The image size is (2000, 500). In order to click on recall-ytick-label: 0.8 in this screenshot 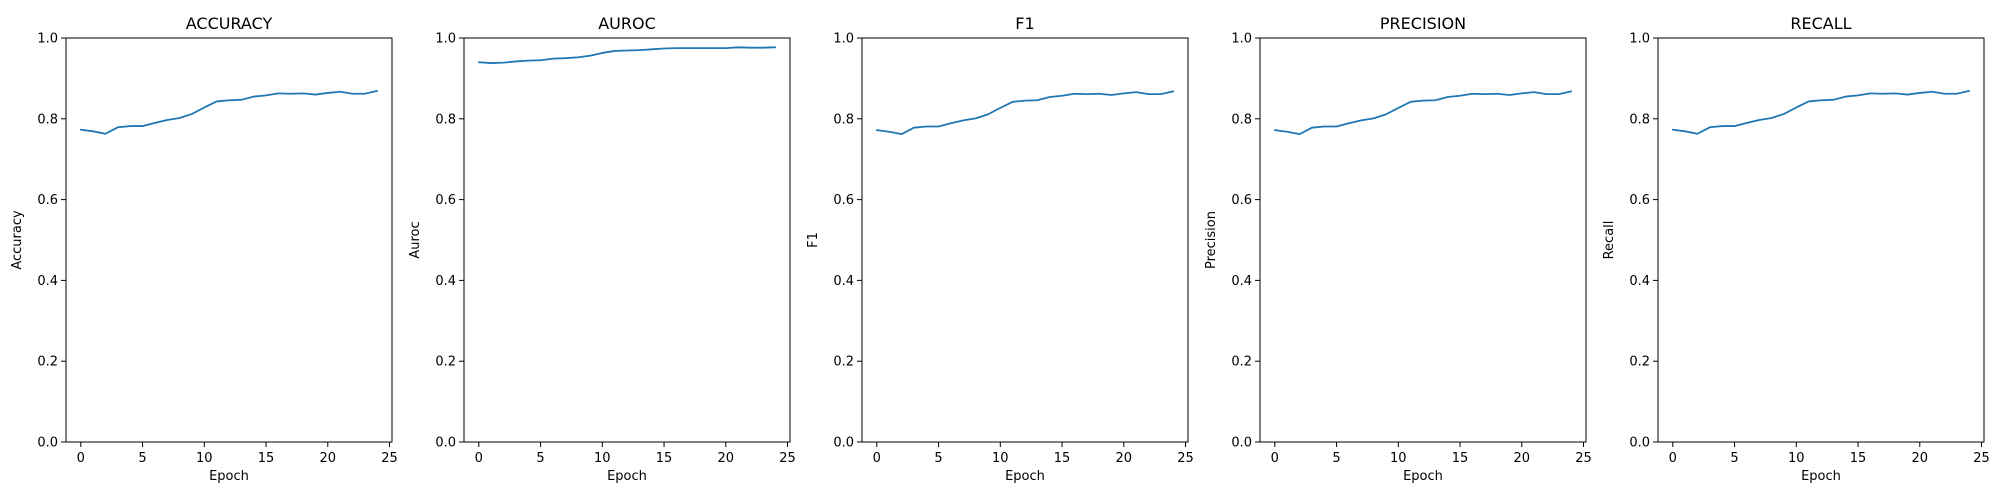, I will do `click(1639, 119)`.